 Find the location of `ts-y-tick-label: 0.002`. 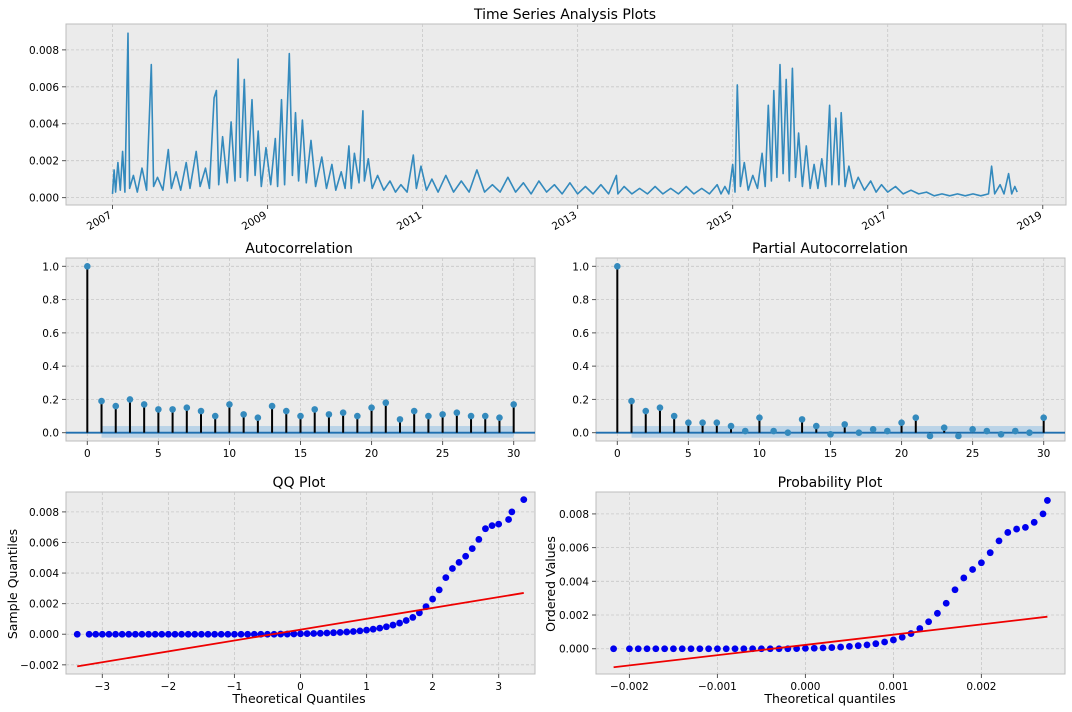

ts-y-tick-label: 0.002 is located at coordinates (44, 162).